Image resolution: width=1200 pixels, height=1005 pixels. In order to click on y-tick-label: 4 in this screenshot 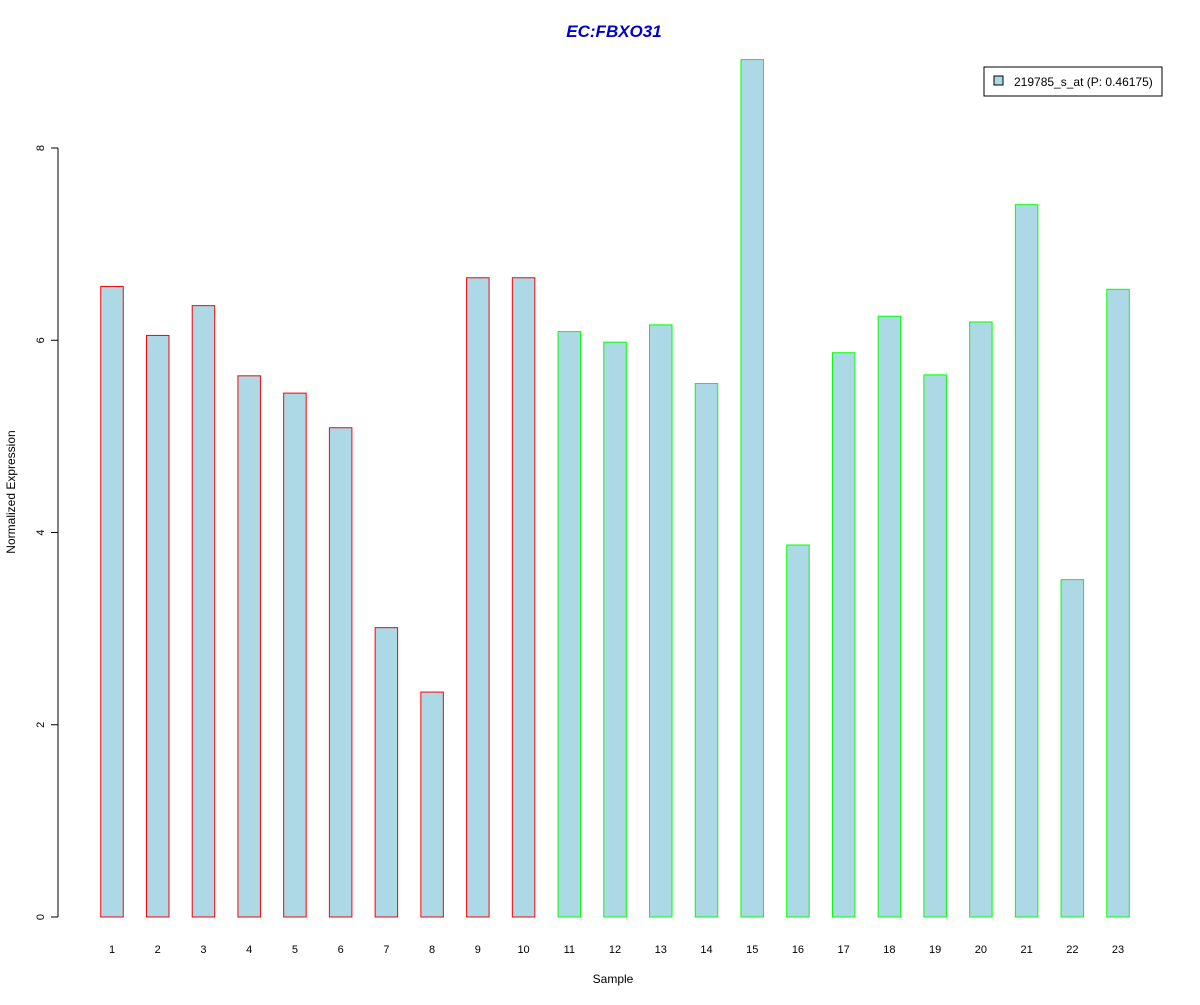, I will do `click(41, 532)`.